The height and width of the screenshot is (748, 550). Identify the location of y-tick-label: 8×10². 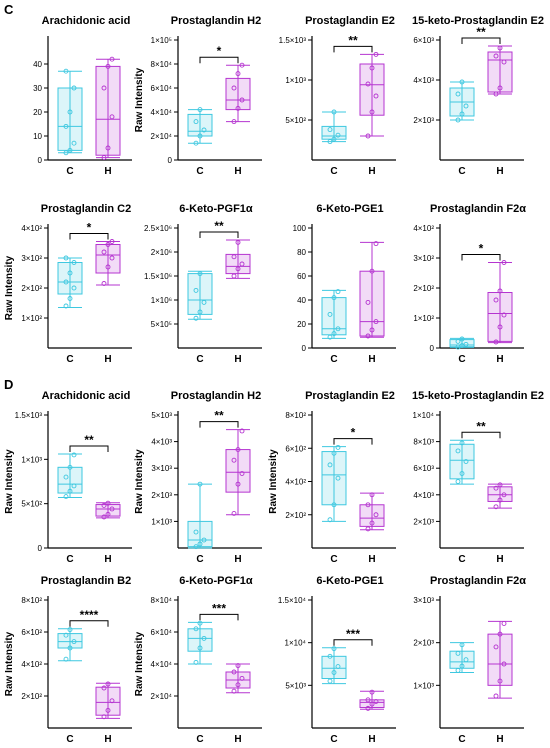
(31, 600).